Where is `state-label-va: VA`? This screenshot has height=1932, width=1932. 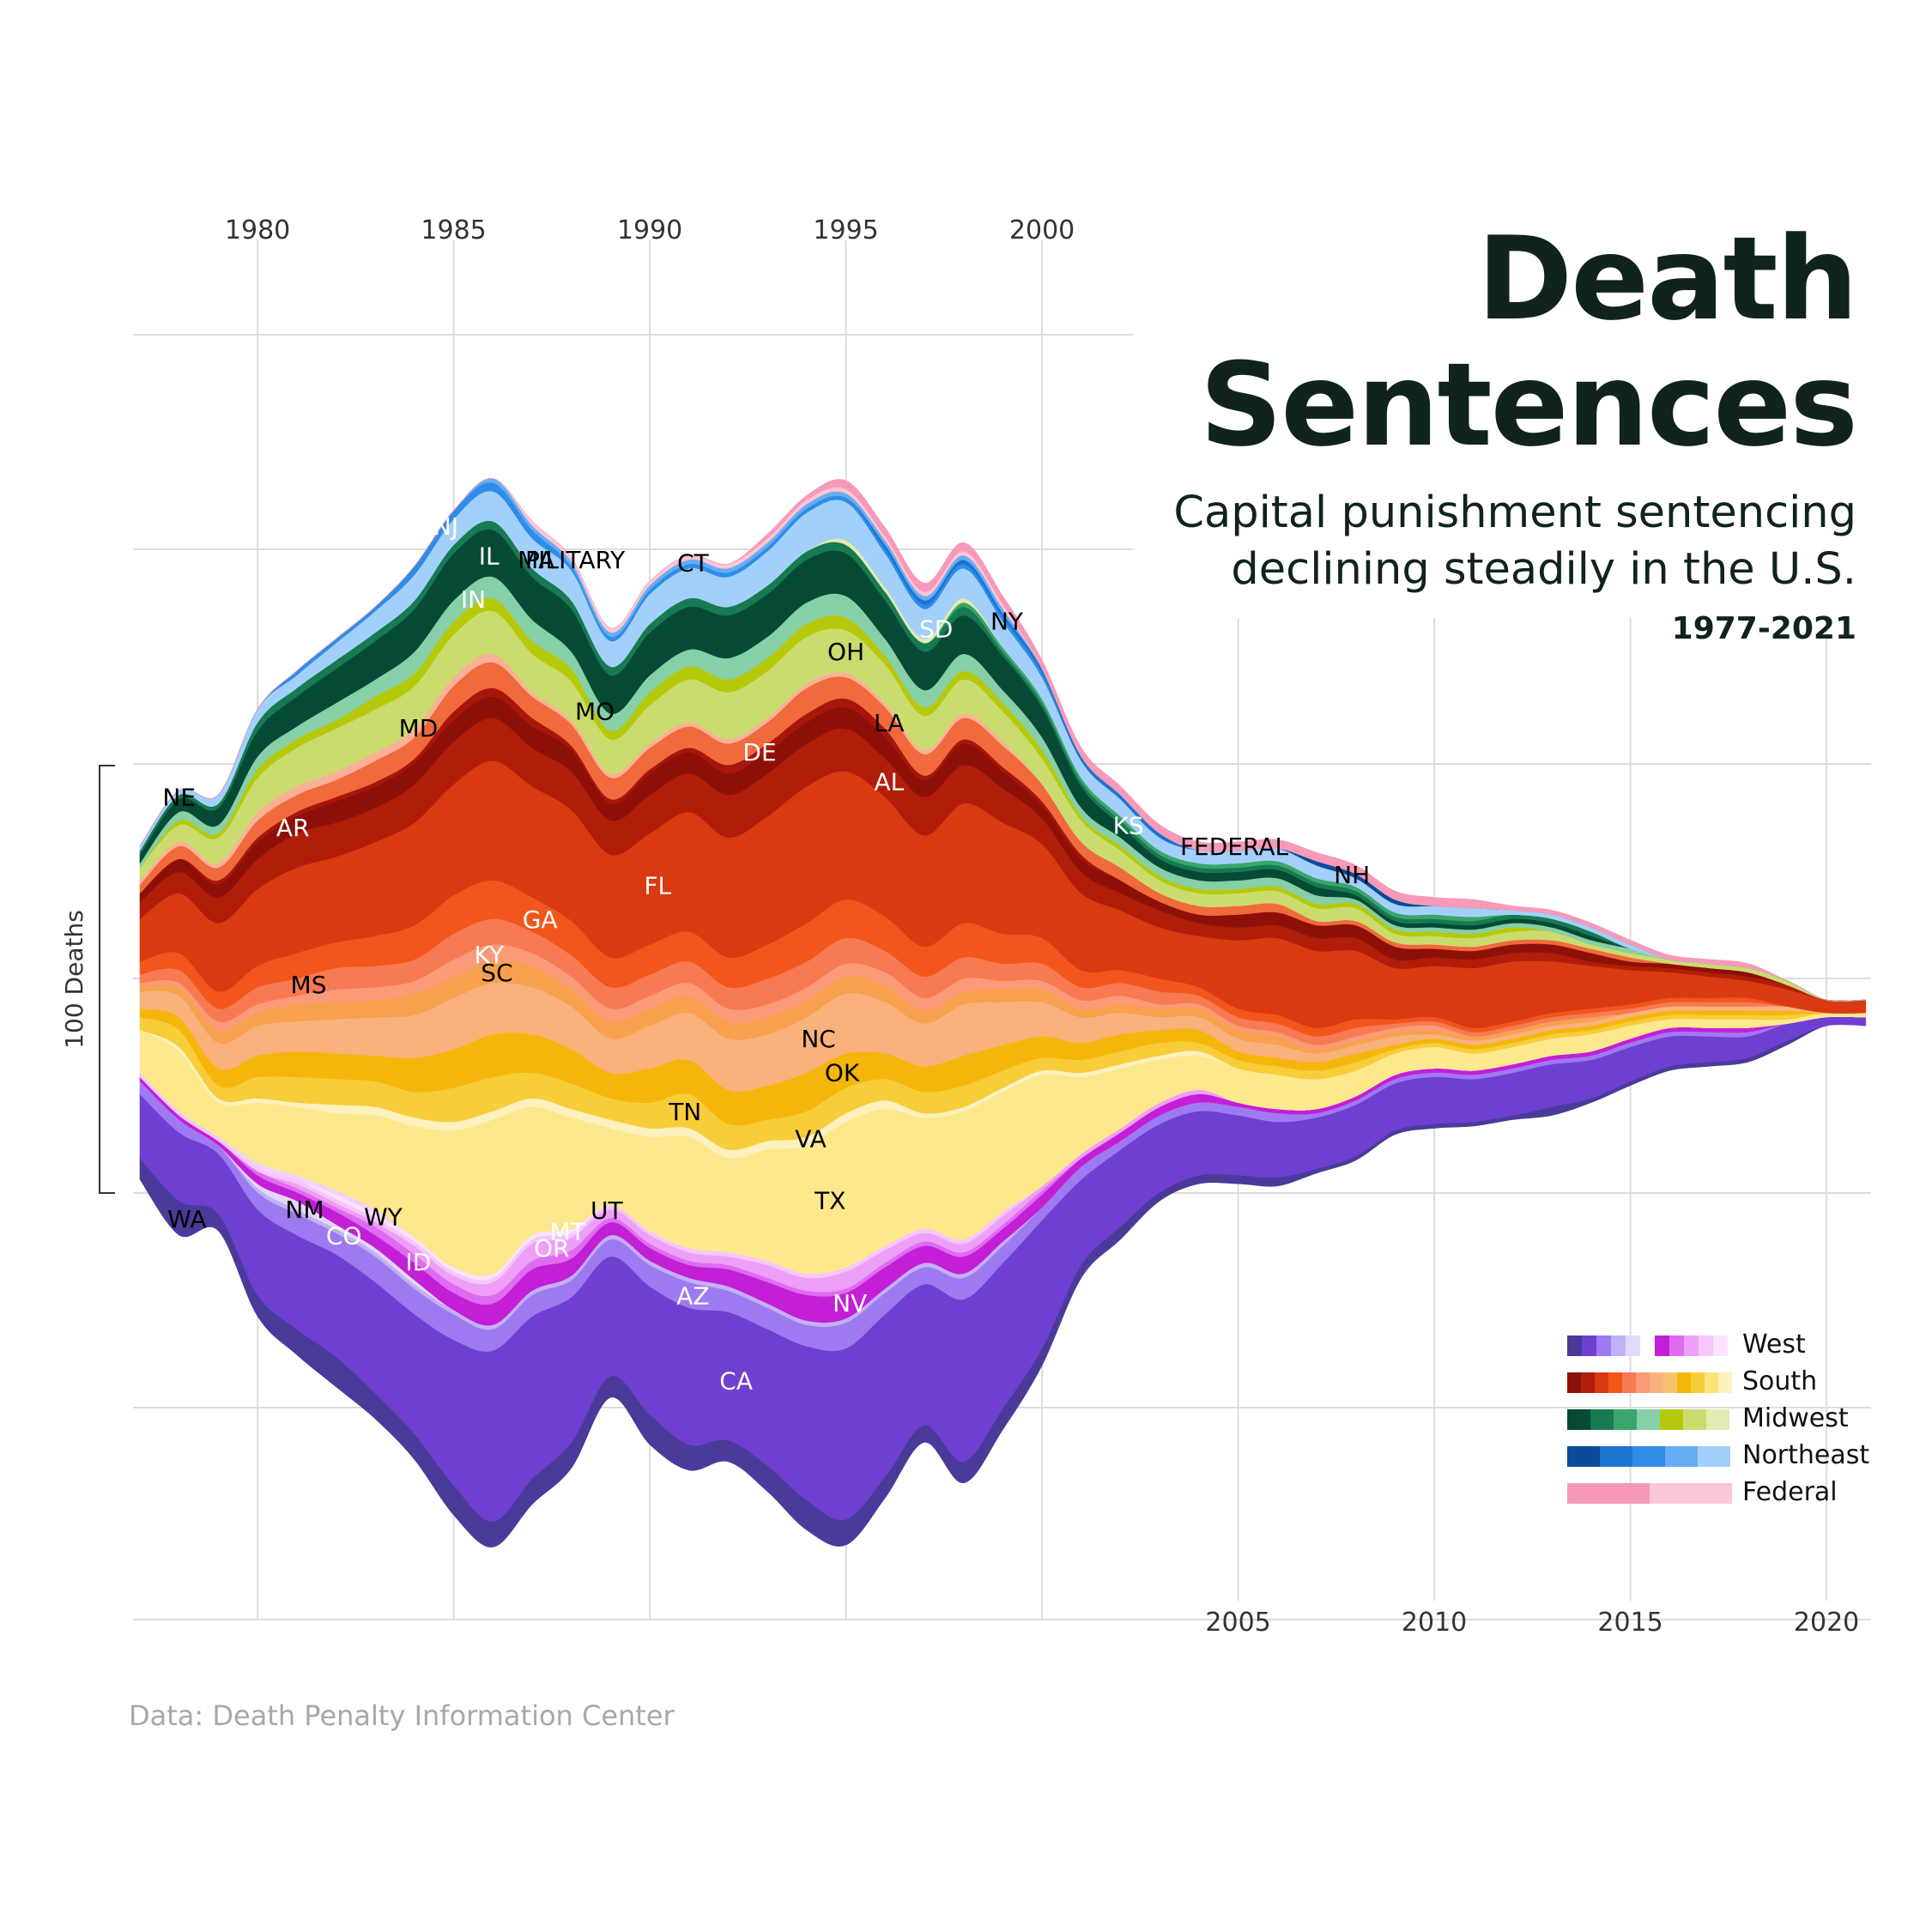
state-label-va: VA is located at coordinates (811, 1139).